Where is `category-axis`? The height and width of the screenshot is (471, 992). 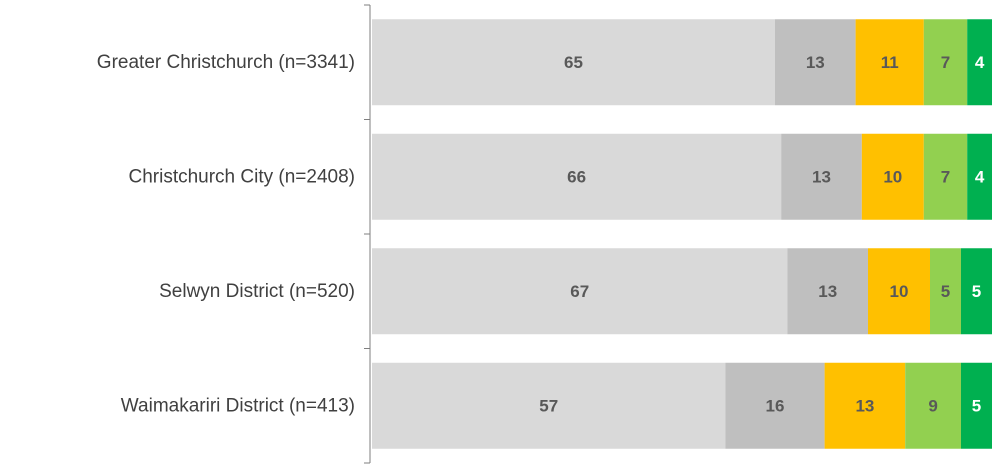
category-axis is located at coordinates (367, 234).